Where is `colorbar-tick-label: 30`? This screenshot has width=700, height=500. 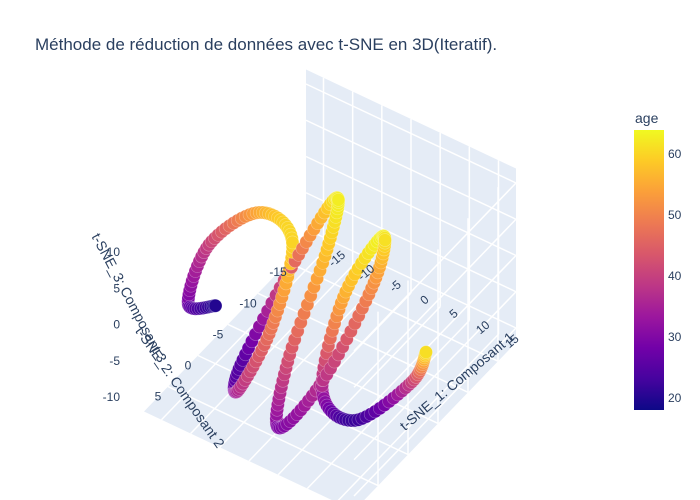
colorbar-tick-label: 30 is located at coordinates (675, 336).